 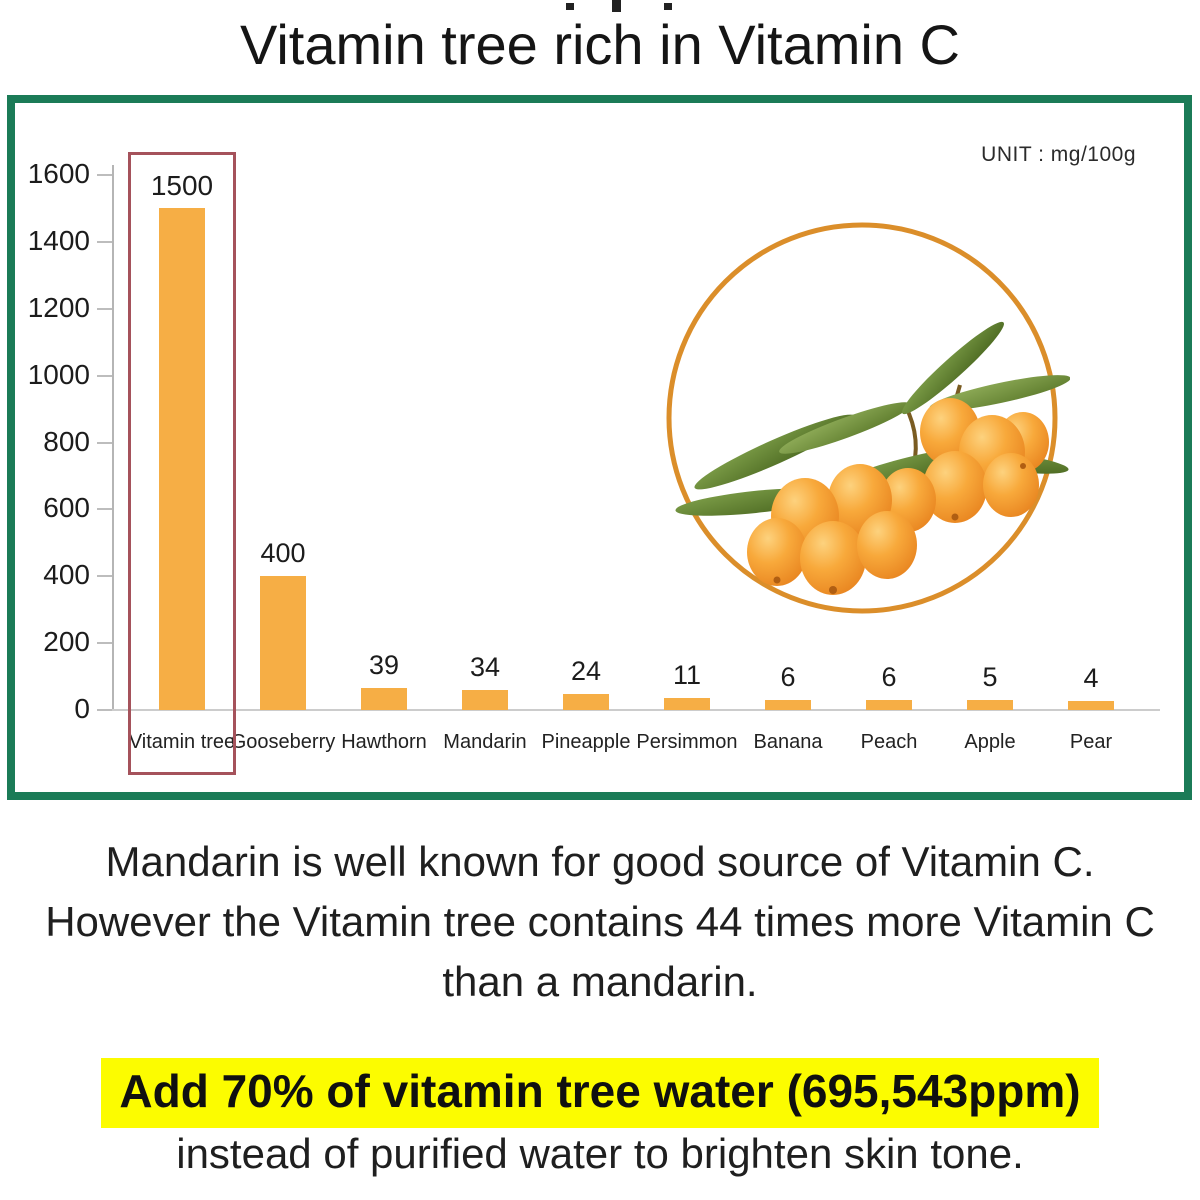 What do you see at coordinates (384, 665) in the screenshot?
I see `bar-value-hawthorn: 39` at bounding box center [384, 665].